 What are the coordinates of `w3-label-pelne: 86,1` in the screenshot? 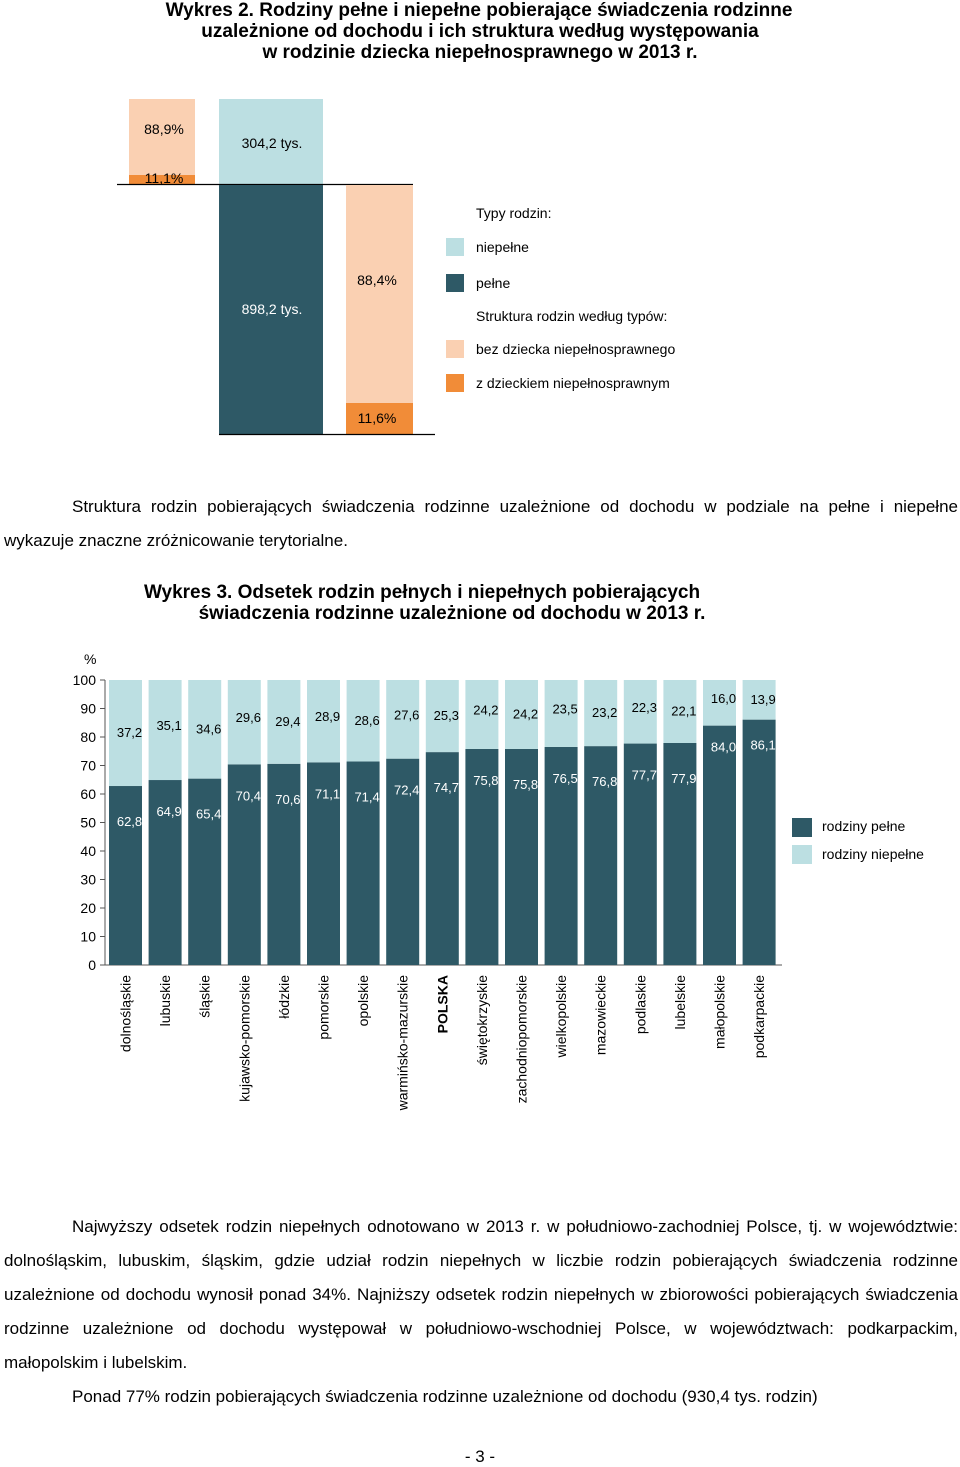 It's located at (762, 745).